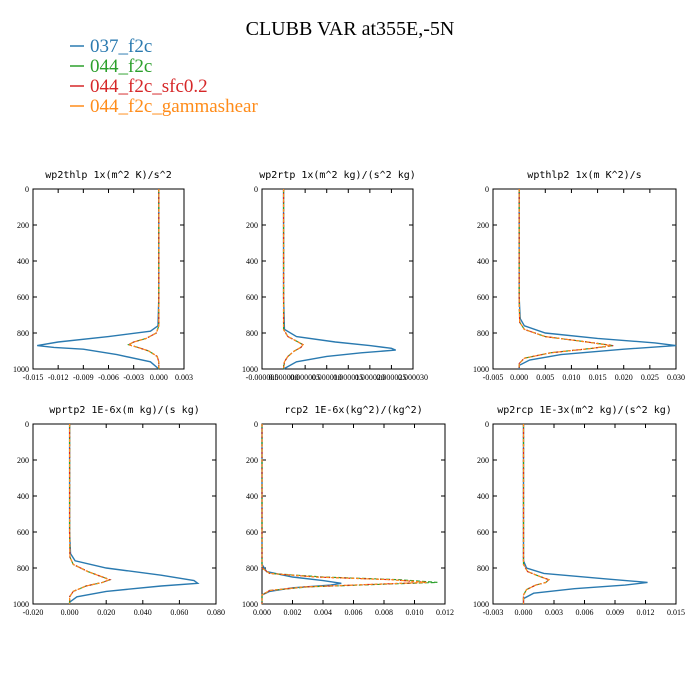  I want to click on legend-entry: 037_f2c, so click(121, 46).